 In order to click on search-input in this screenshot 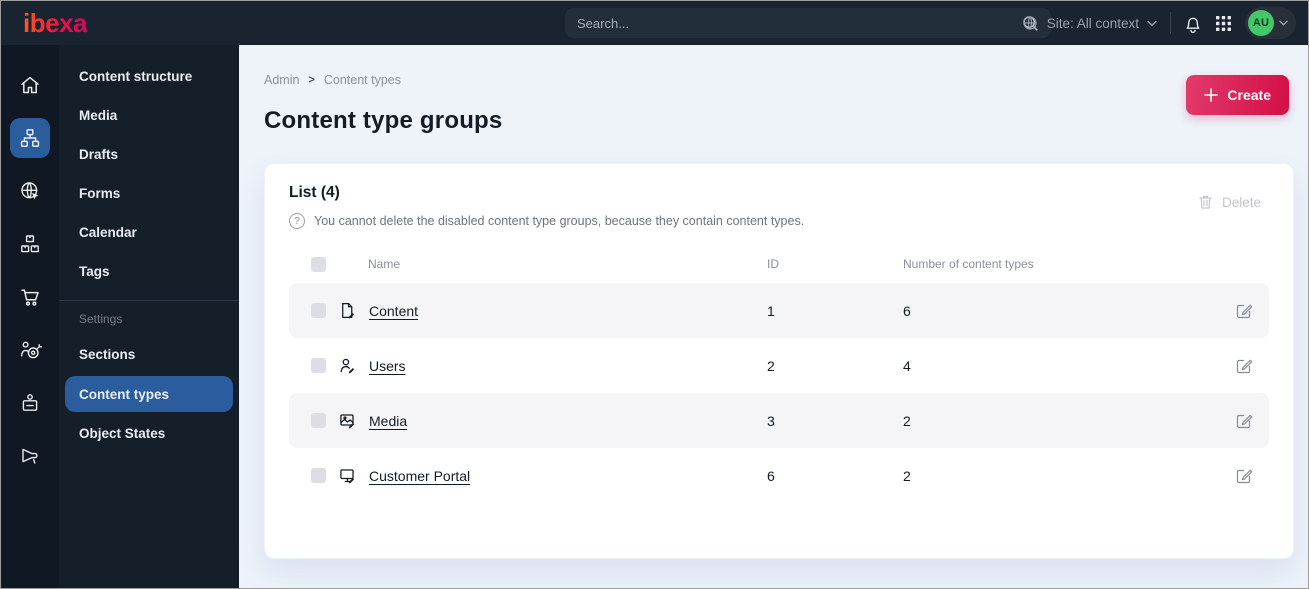, I will do `click(799, 23)`.